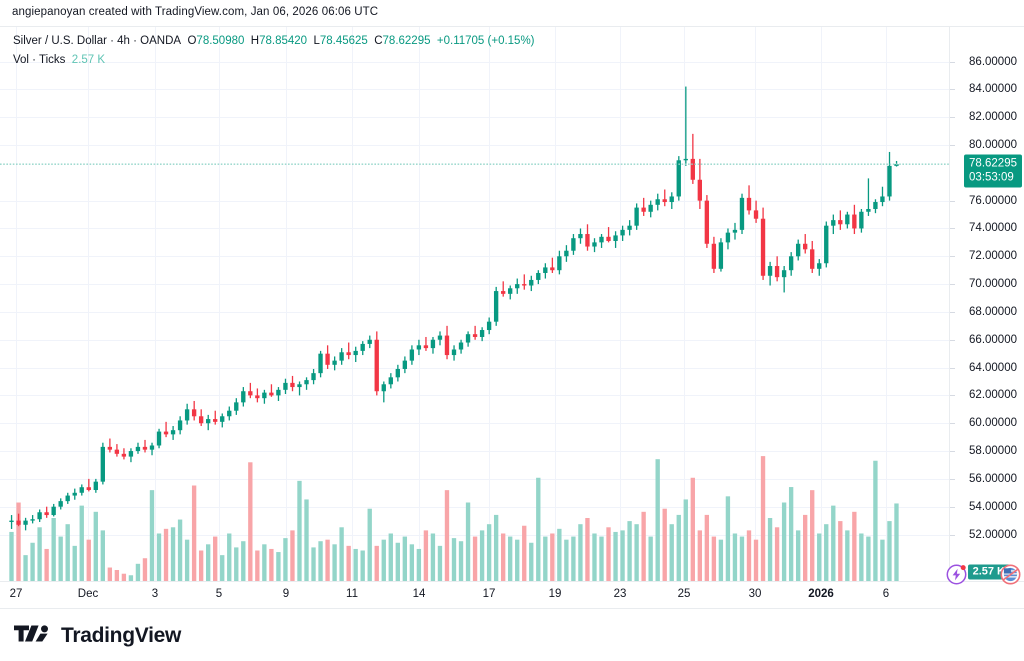 This screenshot has height=661, width=1024. What do you see at coordinates (33, 636) in the screenshot?
I see `tradingview-logo-icon` at bounding box center [33, 636].